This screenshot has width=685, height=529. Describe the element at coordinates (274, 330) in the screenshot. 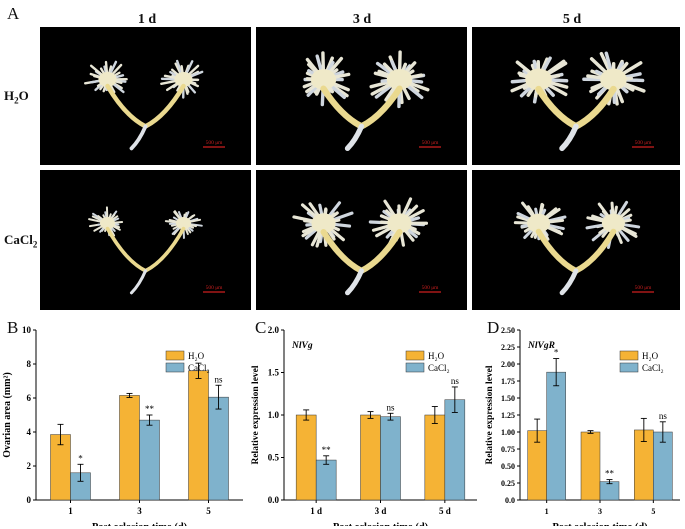

I see `y-tick-label: 2.0` at that location.